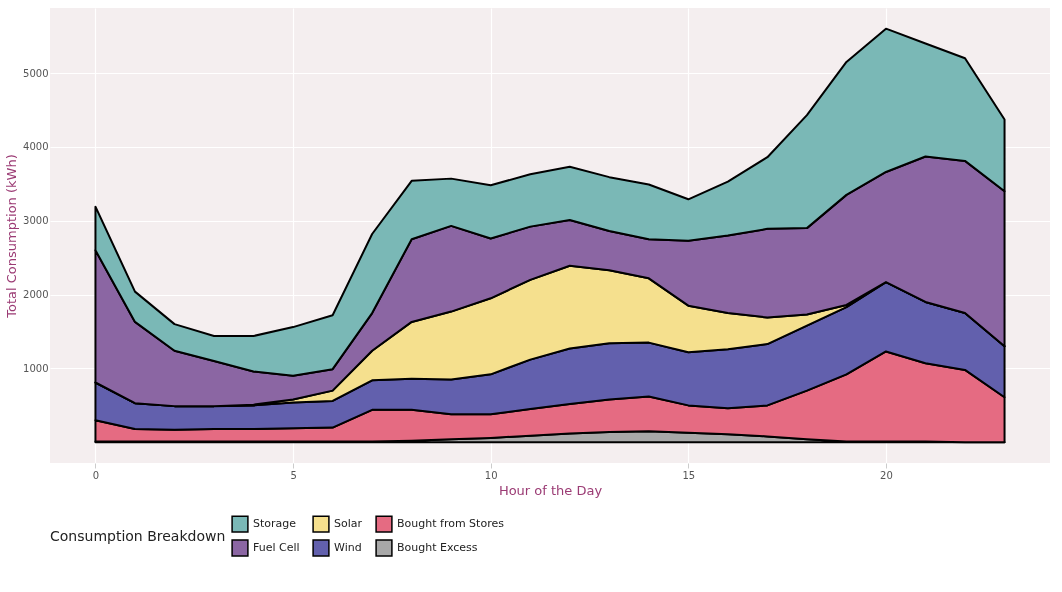 The width and height of the screenshot is (1062, 592). What do you see at coordinates (36, 221) in the screenshot?
I see `y-tick-label: 3000` at bounding box center [36, 221].